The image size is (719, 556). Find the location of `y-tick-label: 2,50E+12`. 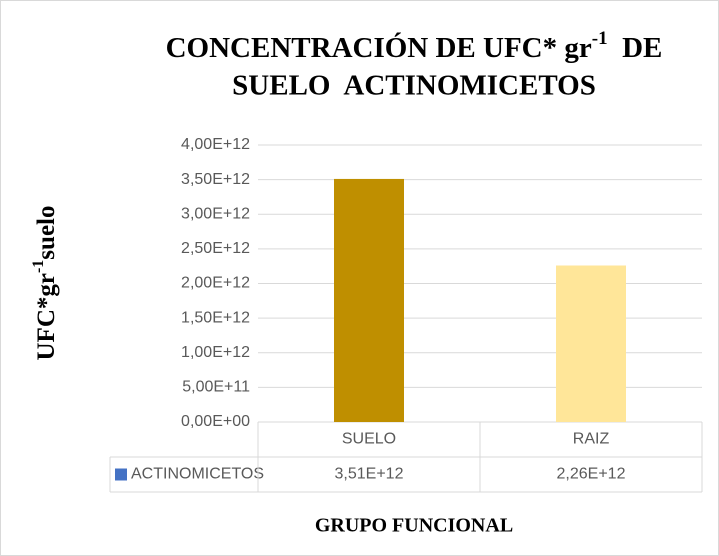

y-tick-label: 2,50E+12 is located at coordinates (215, 248).